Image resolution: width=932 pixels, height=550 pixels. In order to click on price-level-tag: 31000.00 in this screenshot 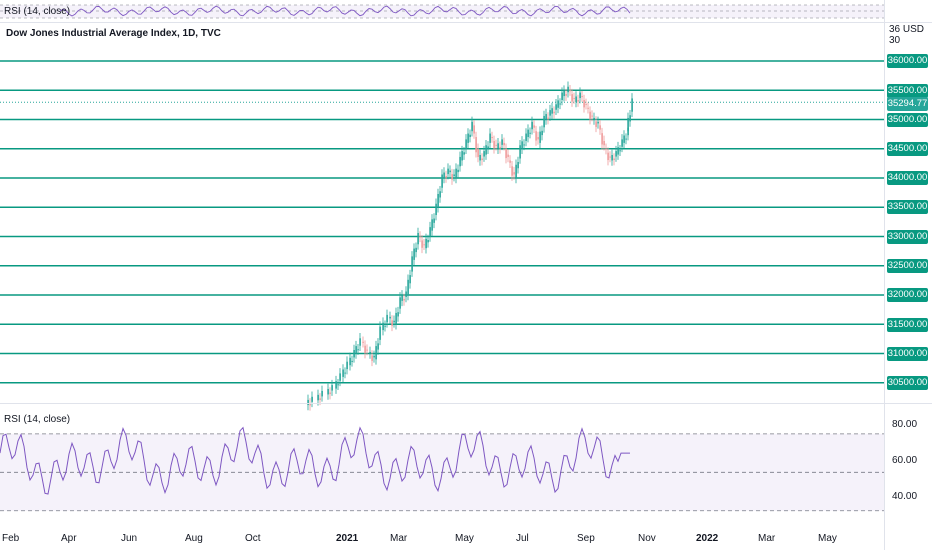, I will do `click(907, 354)`.